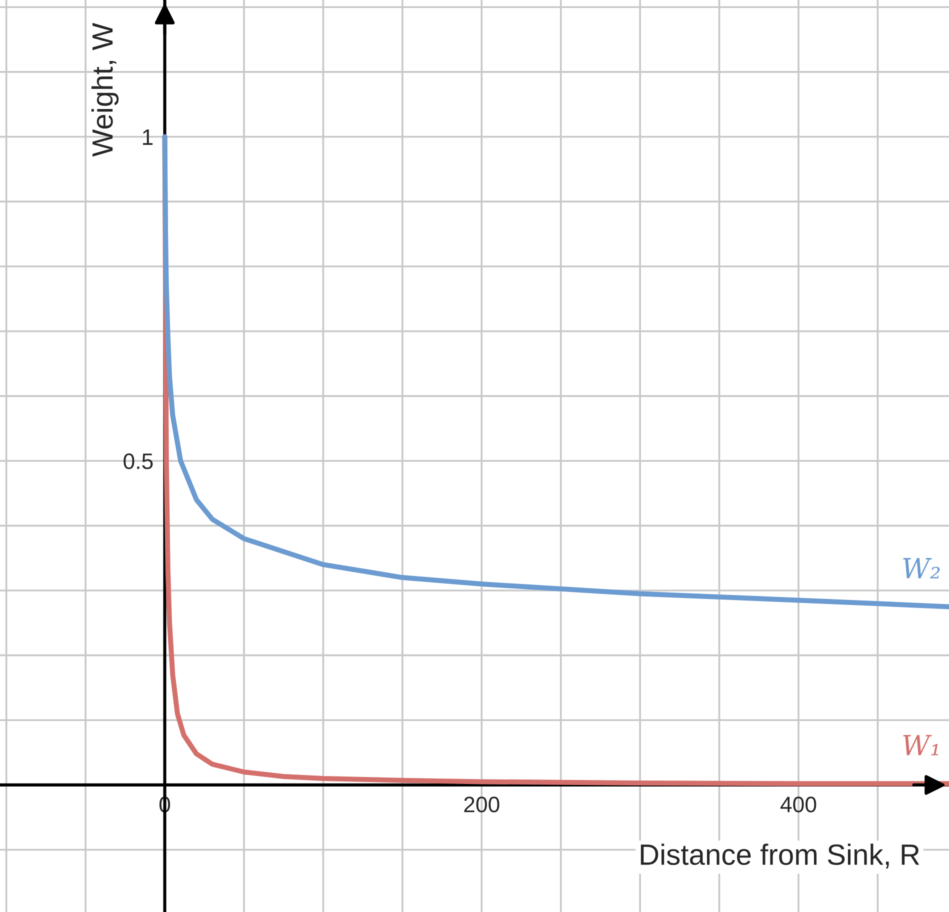 The image size is (949, 912). What do you see at coordinates (482, 804) in the screenshot?
I see `x-tick-label: 200` at bounding box center [482, 804].